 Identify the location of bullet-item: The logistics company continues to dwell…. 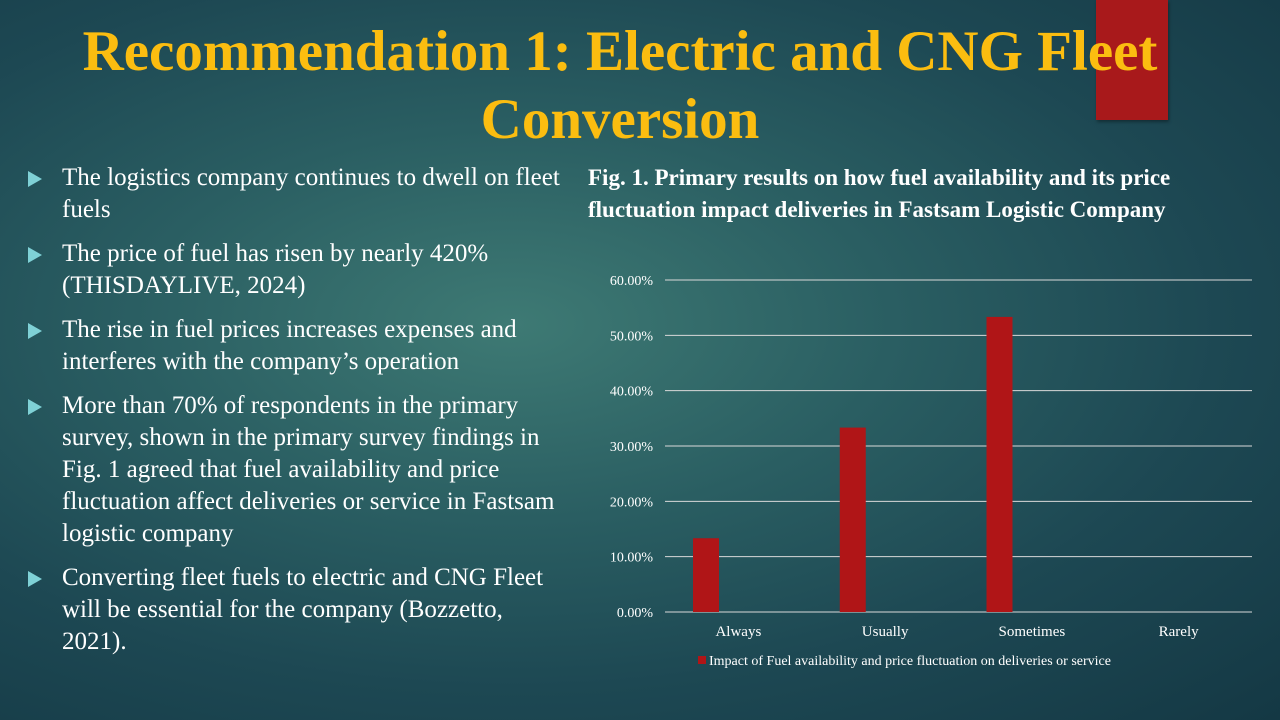
(298, 194).